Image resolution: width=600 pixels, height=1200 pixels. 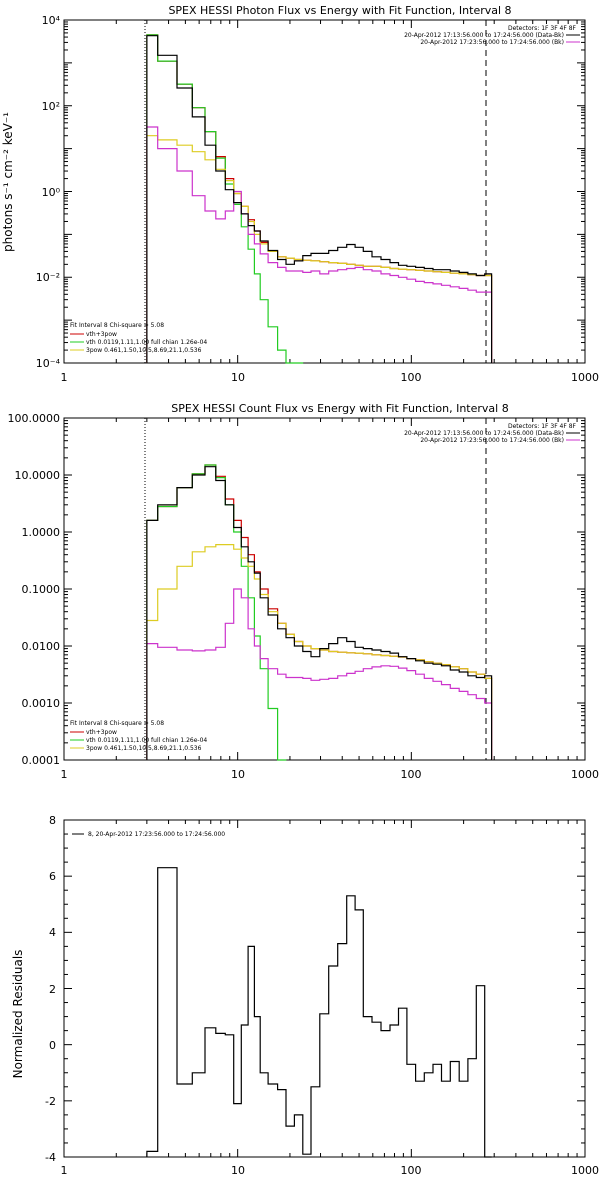 What do you see at coordinates (225, 199) in the screenshot?
I see `photon-flux-thermal-fit-line` at bounding box center [225, 199].